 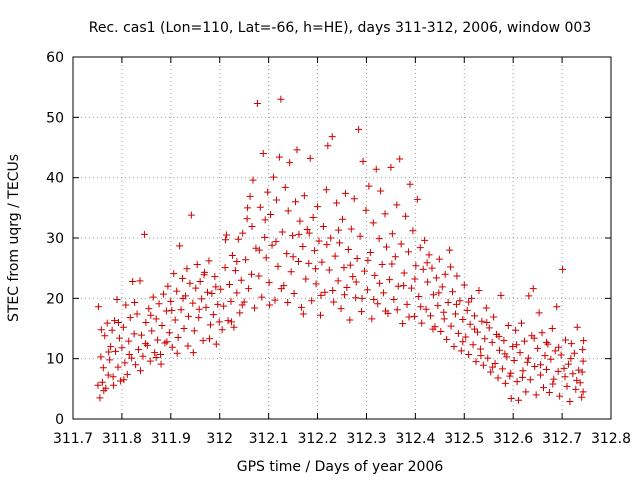 I want to click on x-tick-label: 312, so click(x=219, y=439).